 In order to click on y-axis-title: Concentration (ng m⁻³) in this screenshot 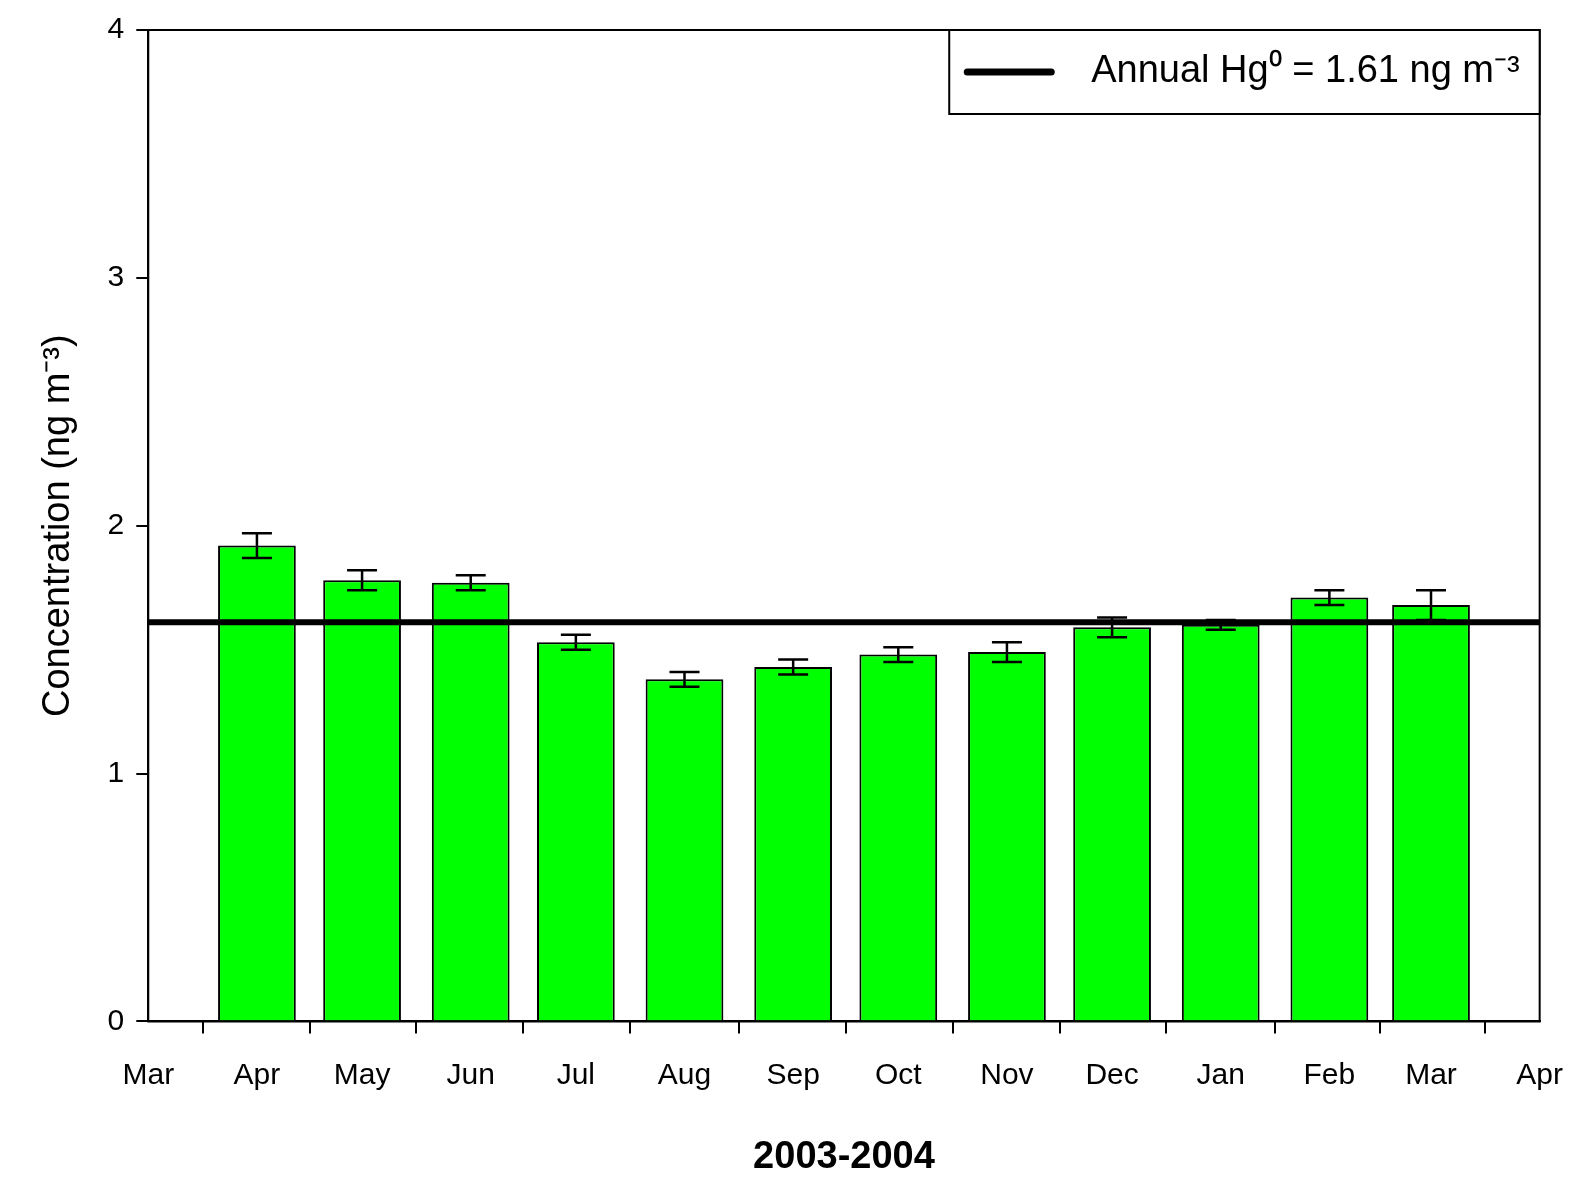, I will do `click(56, 525)`.